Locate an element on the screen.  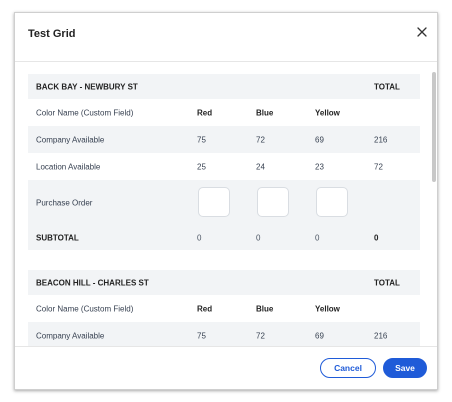
location-name: BACK BAY - NEWBURY ST is located at coordinates (87, 86).